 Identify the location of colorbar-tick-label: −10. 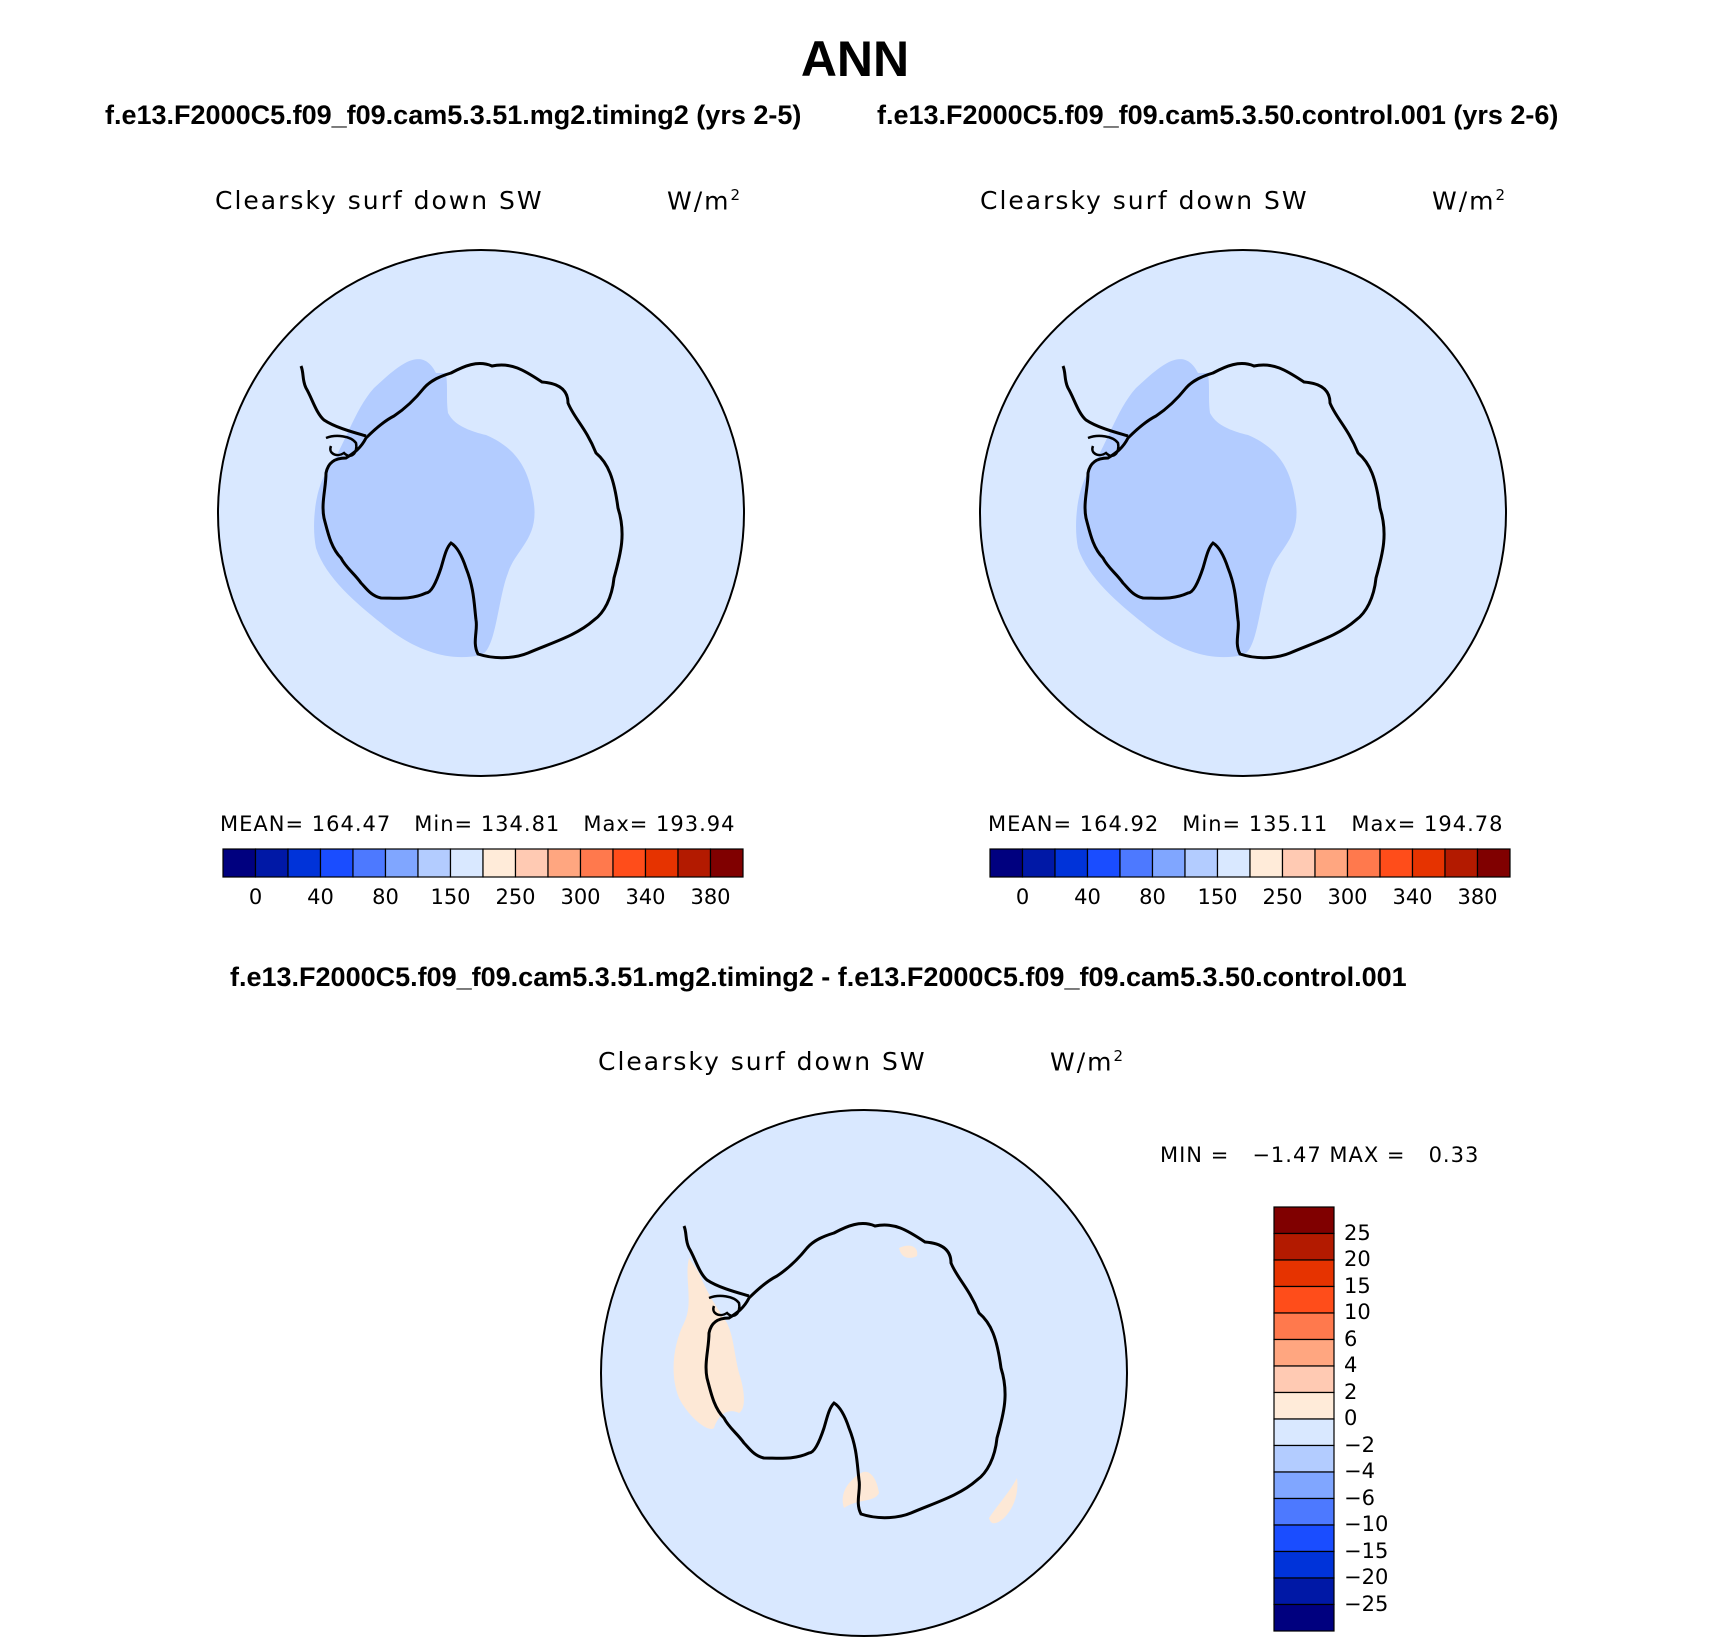
(1366, 1524).